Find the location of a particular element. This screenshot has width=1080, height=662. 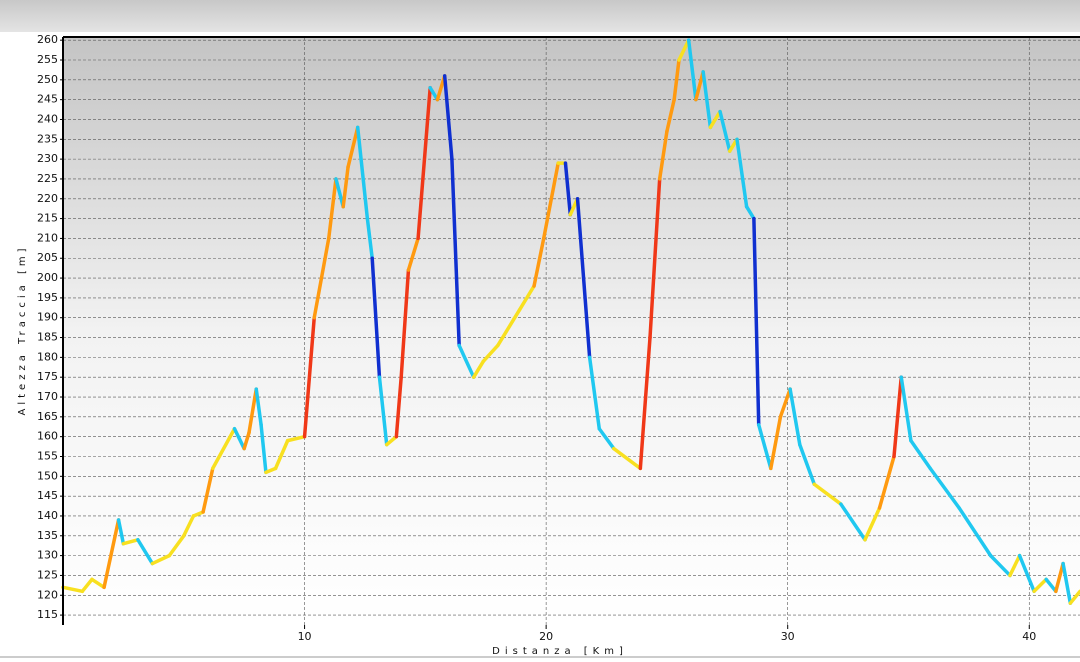

y-tick-label: 230 is located at coordinates (47, 158).